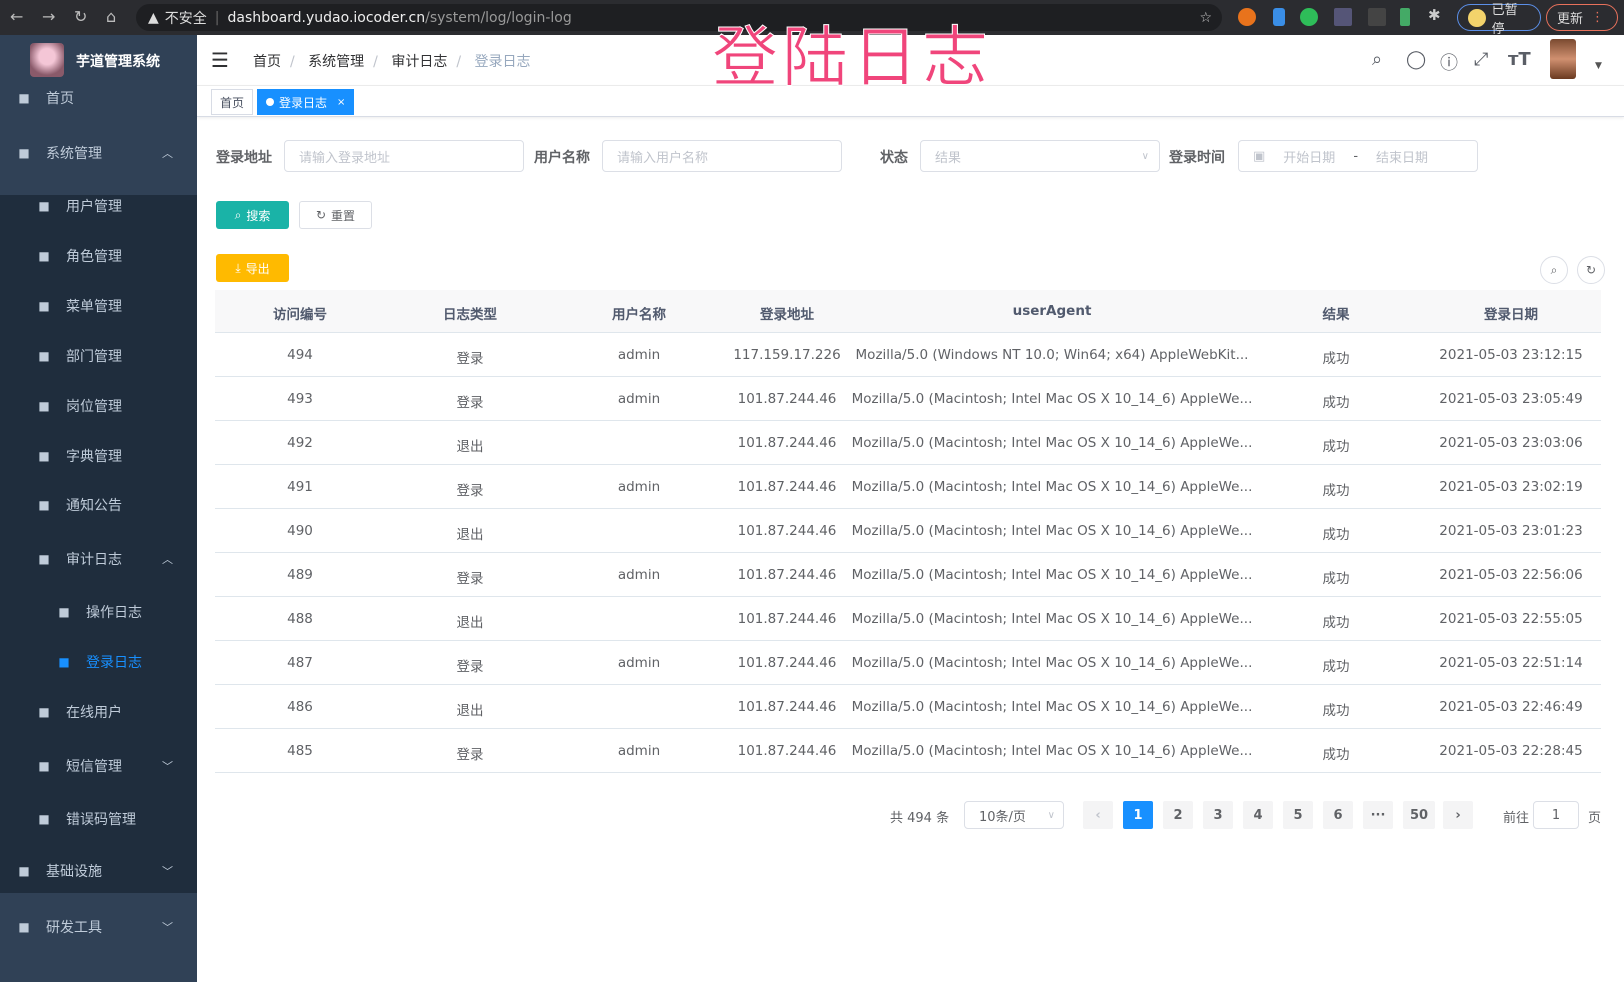 This screenshot has width=1624, height=982. Describe the element at coordinates (1519, 59) in the screenshot. I see `font-size-icon: тT` at that location.